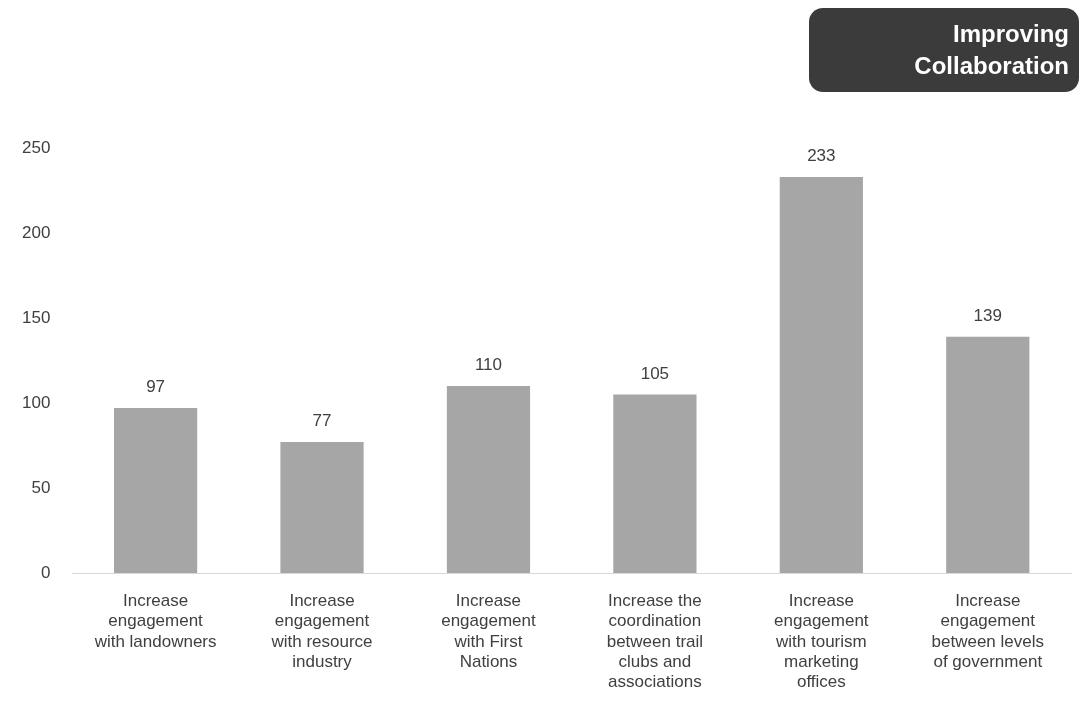 Image resolution: width=1087 pixels, height=711 pixels. Describe the element at coordinates (36, 317) in the screenshot. I see `y-tick-label: 150` at that location.